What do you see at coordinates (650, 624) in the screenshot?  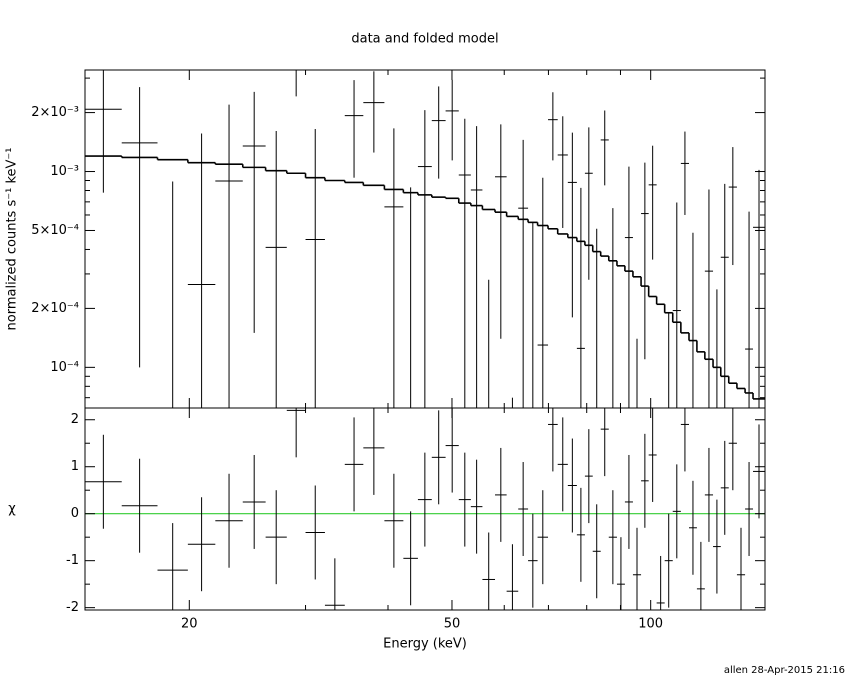 I see `x-tick-label: 100` at bounding box center [650, 624].